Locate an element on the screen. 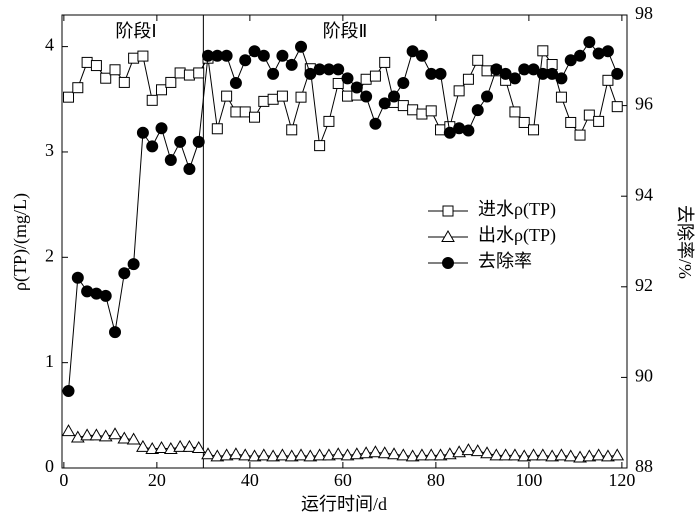 This screenshot has width=700, height=524. y2-tick-label: 90 is located at coordinates (644, 376).